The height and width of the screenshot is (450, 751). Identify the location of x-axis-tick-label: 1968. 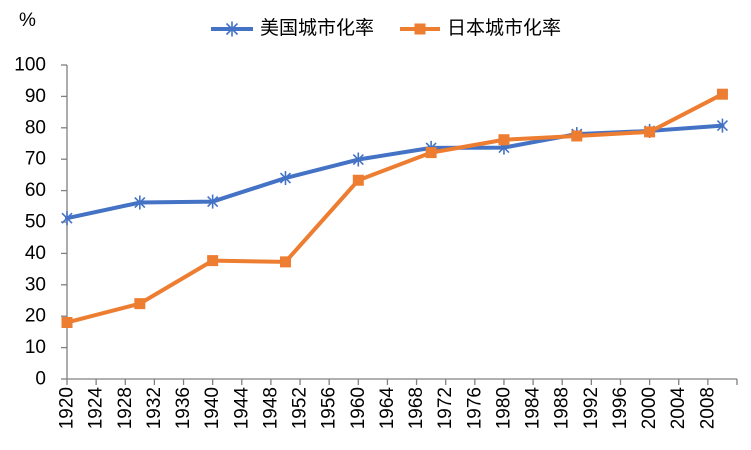
(416, 408).